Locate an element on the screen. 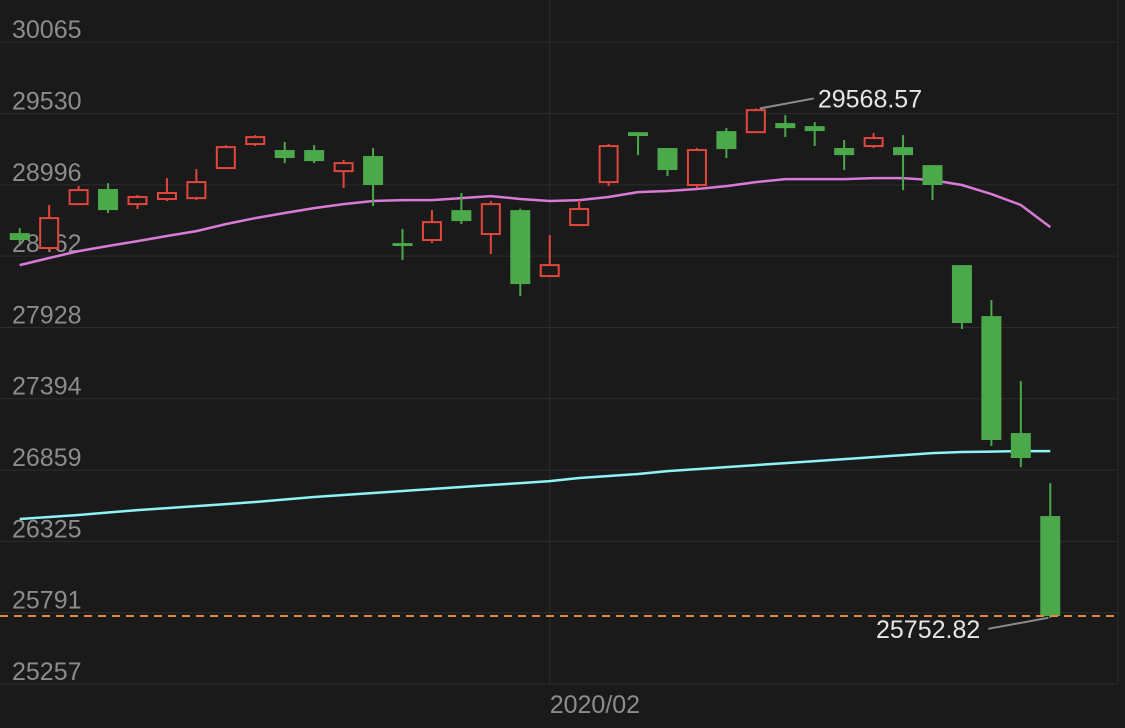  y-tick-label: 29530 is located at coordinates (47, 102).